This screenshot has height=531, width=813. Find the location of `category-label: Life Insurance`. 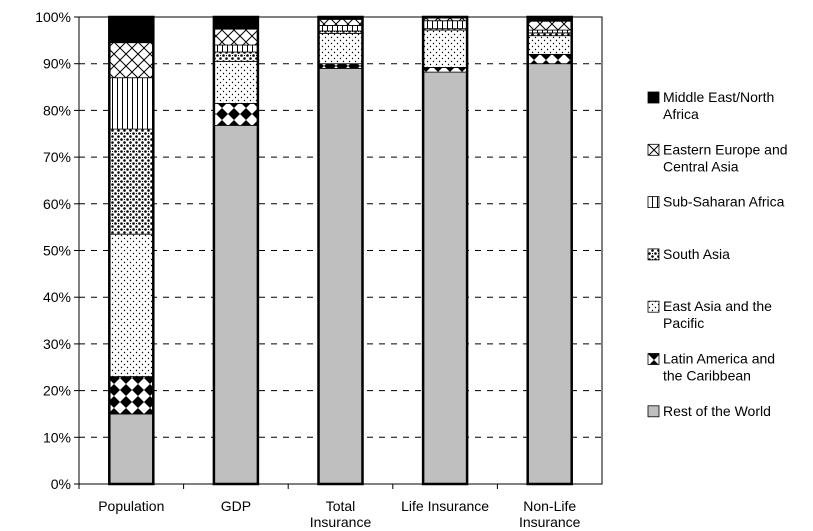

category-label: Life Insurance is located at coordinates (445, 506).